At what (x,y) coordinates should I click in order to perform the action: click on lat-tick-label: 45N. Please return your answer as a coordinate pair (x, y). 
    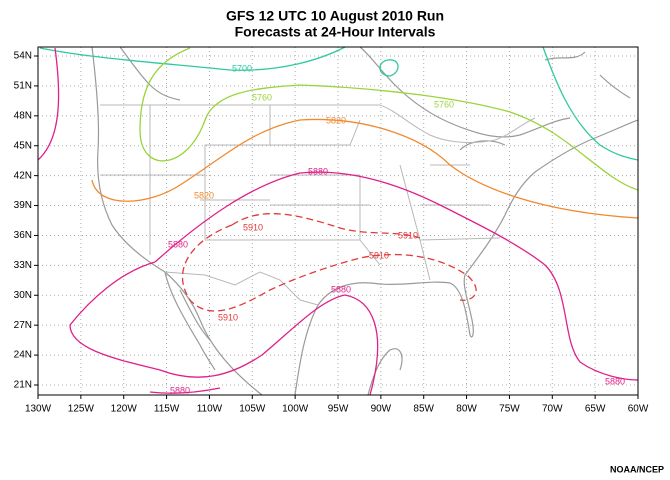
    Looking at the image, I should click on (23, 145).